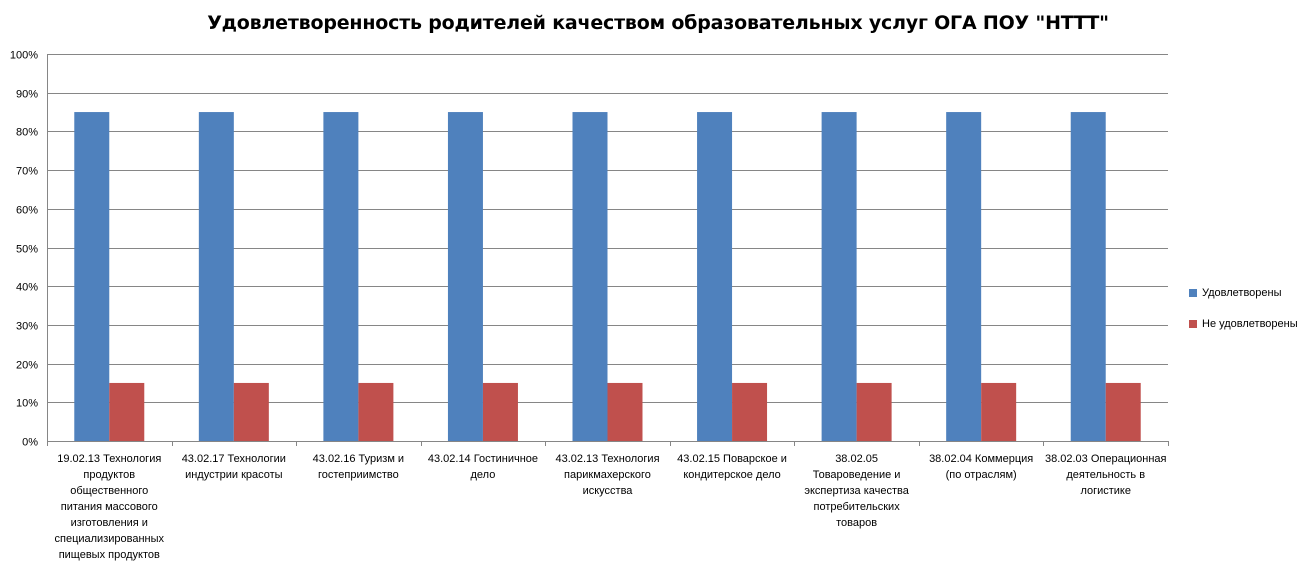 This screenshot has height=573, width=1316. What do you see at coordinates (483, 467) in the screenshot?
I see `x-category-label: 43.02.14 Гостиничное дело` at bounding box center [483, 467].